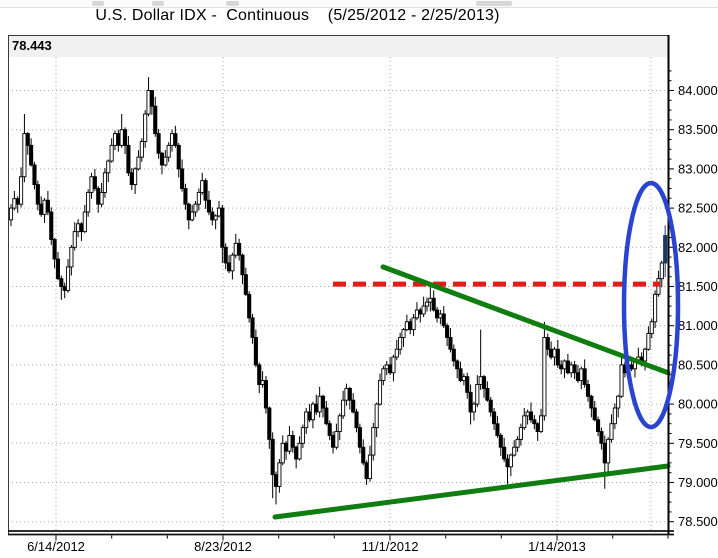  What do you see at coordinates (557, 546) in the screenshot?
I see `x-tick-label: 1/14/2013` at bounding box center [557, 546].